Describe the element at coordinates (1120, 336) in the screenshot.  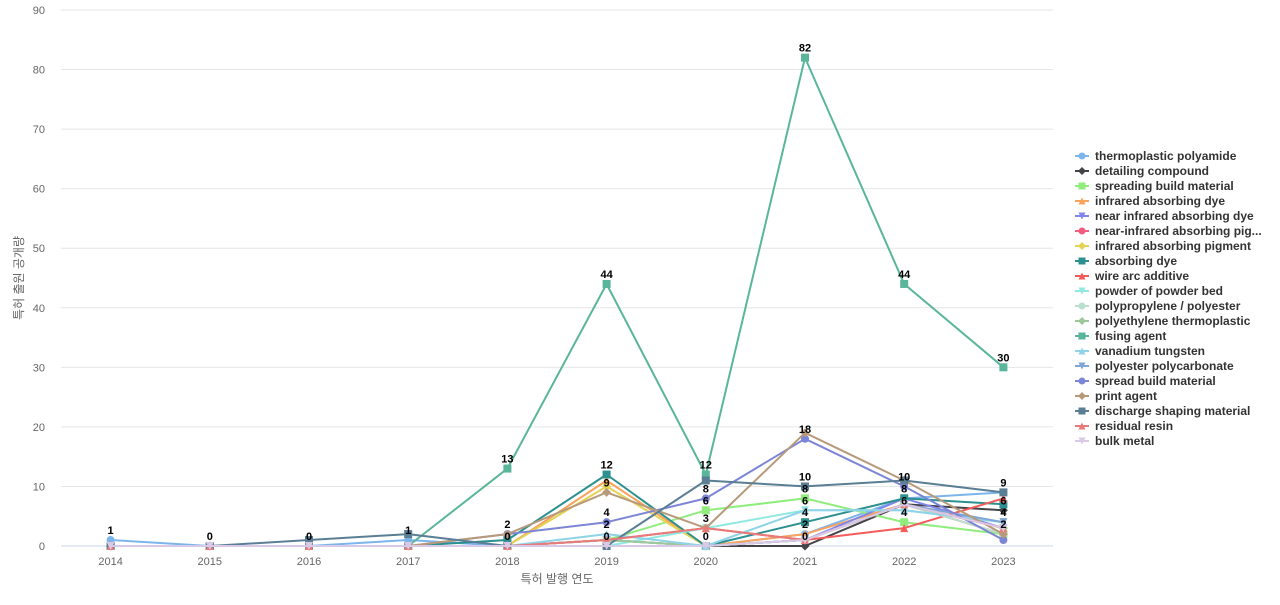
I see `legend-item: fusing agent` at that location.